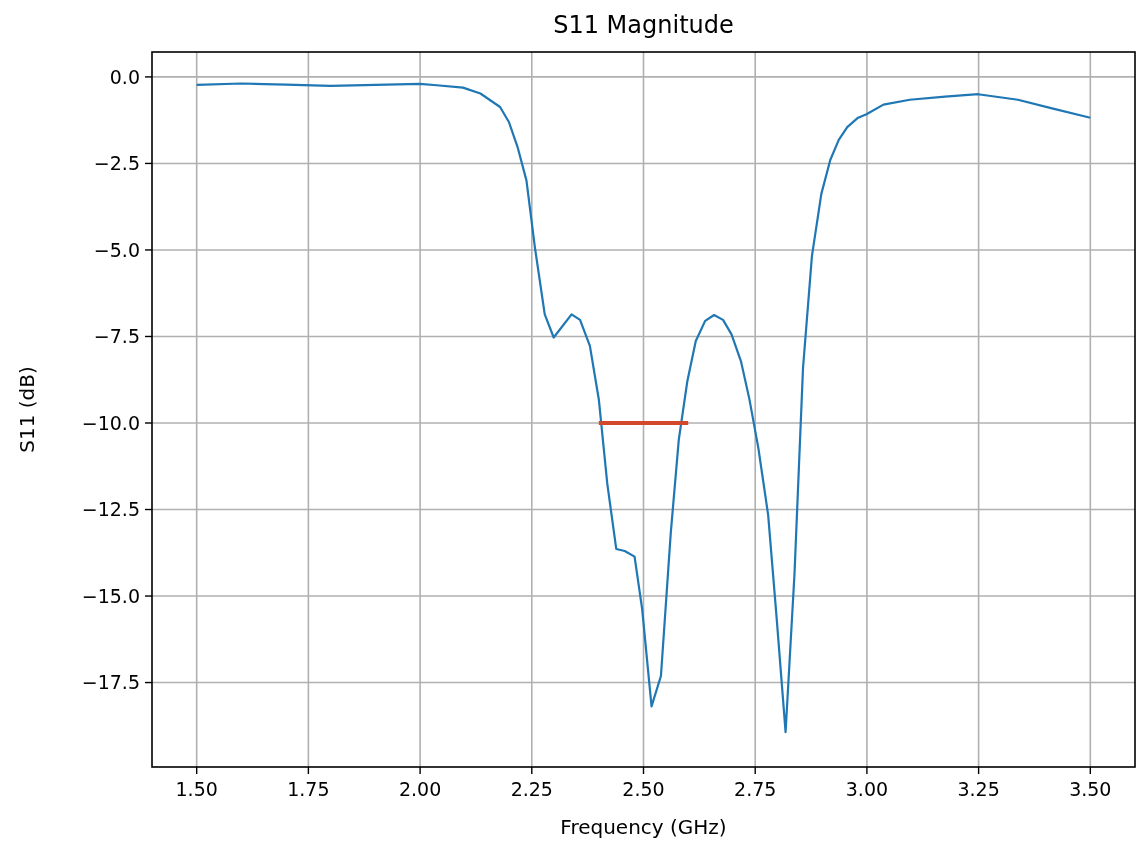 The width and height of the screenshot is (1145, 846). What do you see at coordinates (531, 789) in the screenshot?
I see `x-tick-label: 2.25` at bounding box center [531, 789].